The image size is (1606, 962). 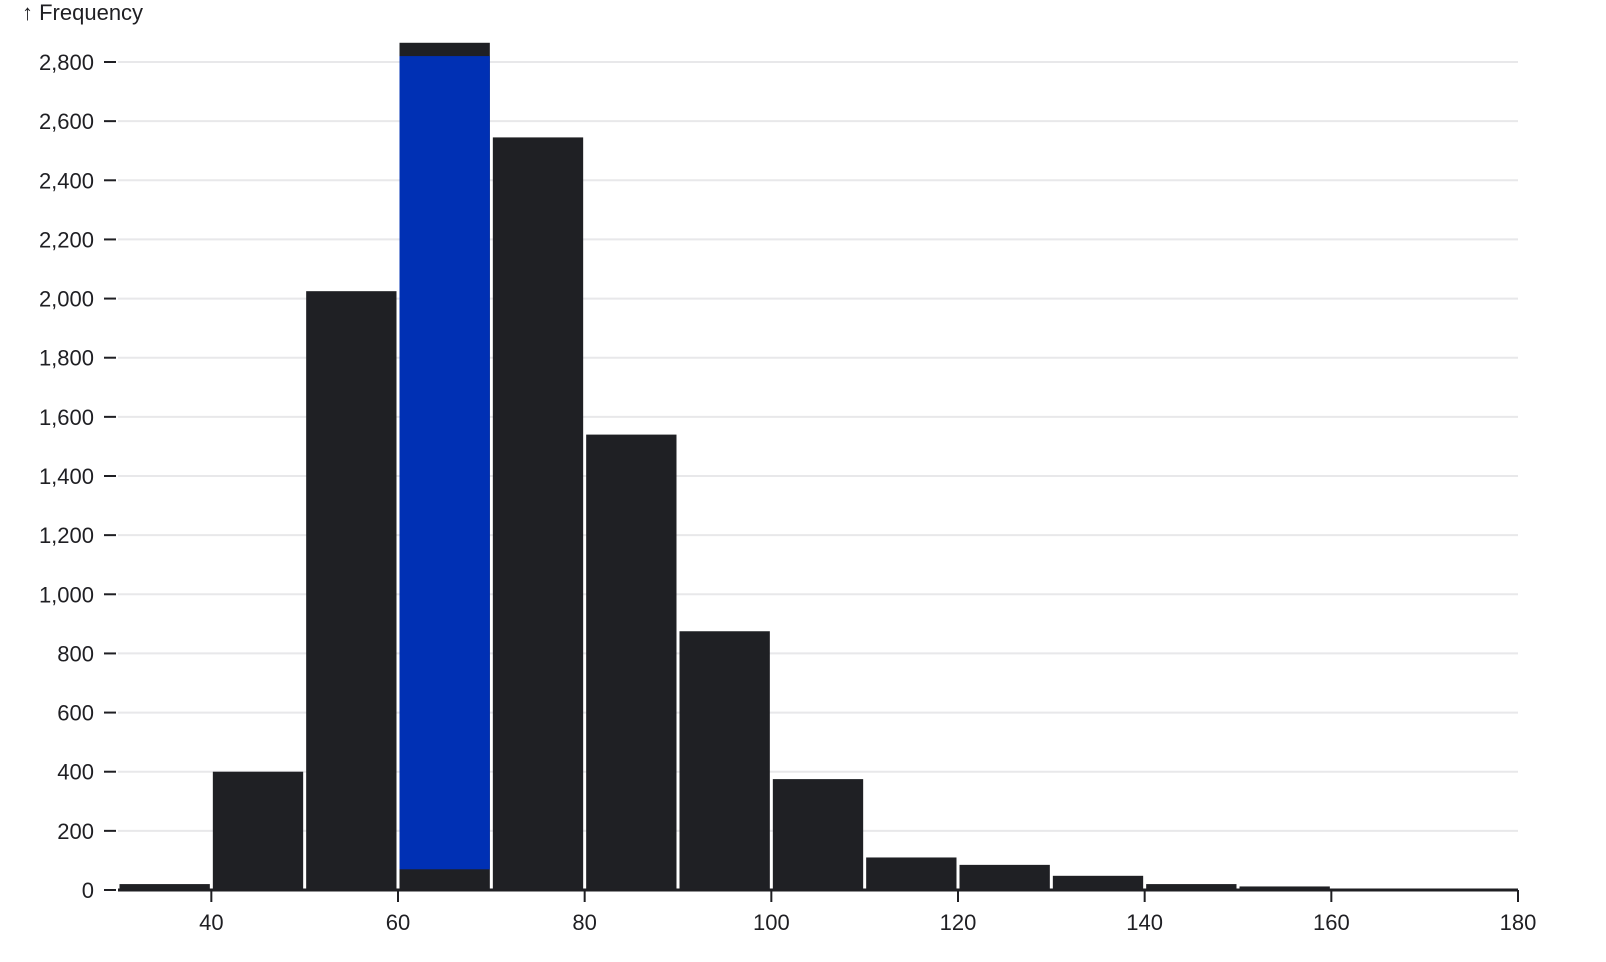 I want to click on y-tick-label: 1,200, so click(x=66, y=535).